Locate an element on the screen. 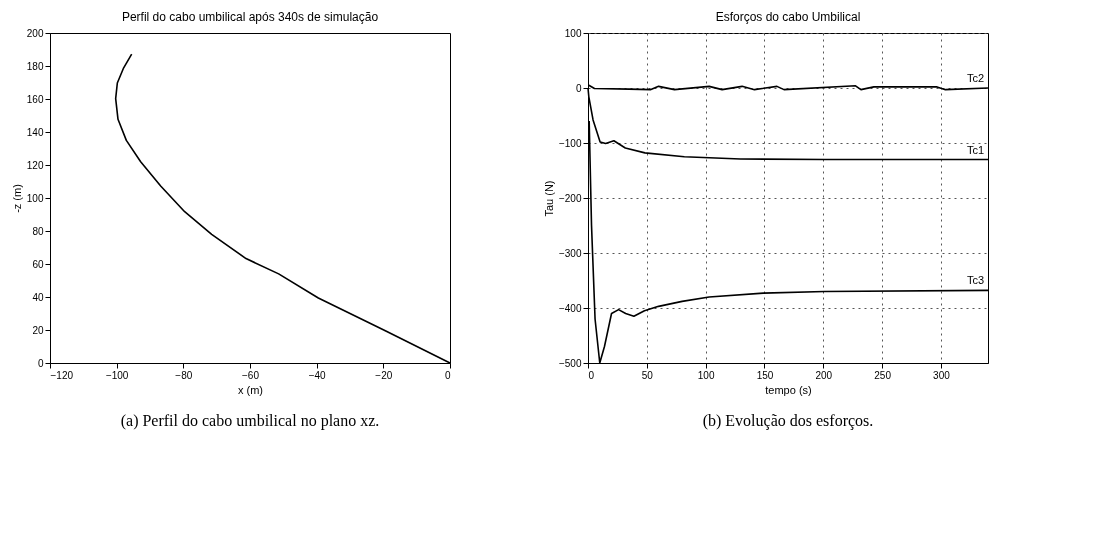 Image resolution: width=1098 pixels, height=536 pixels. y-axis-title: Tau (N) is located at coordinates (548, 198).